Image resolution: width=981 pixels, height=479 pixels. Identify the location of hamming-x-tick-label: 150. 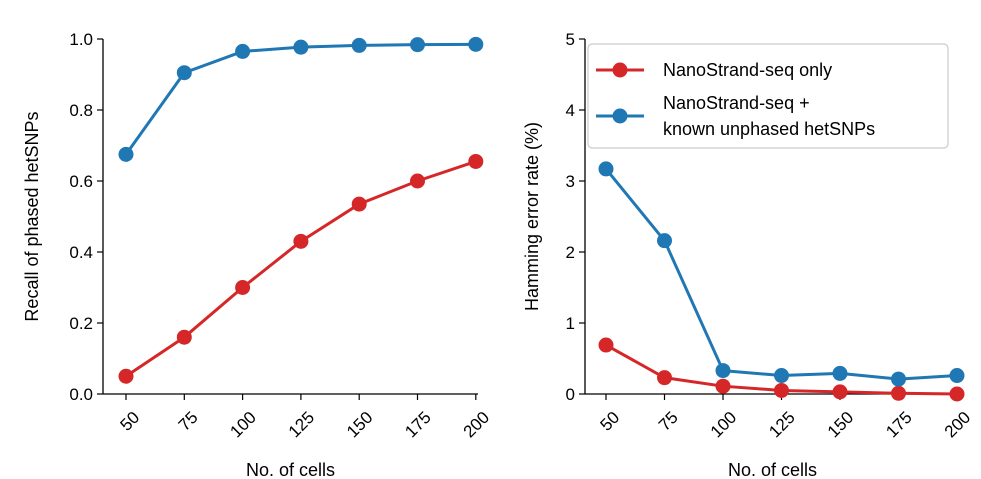
(840, 424).